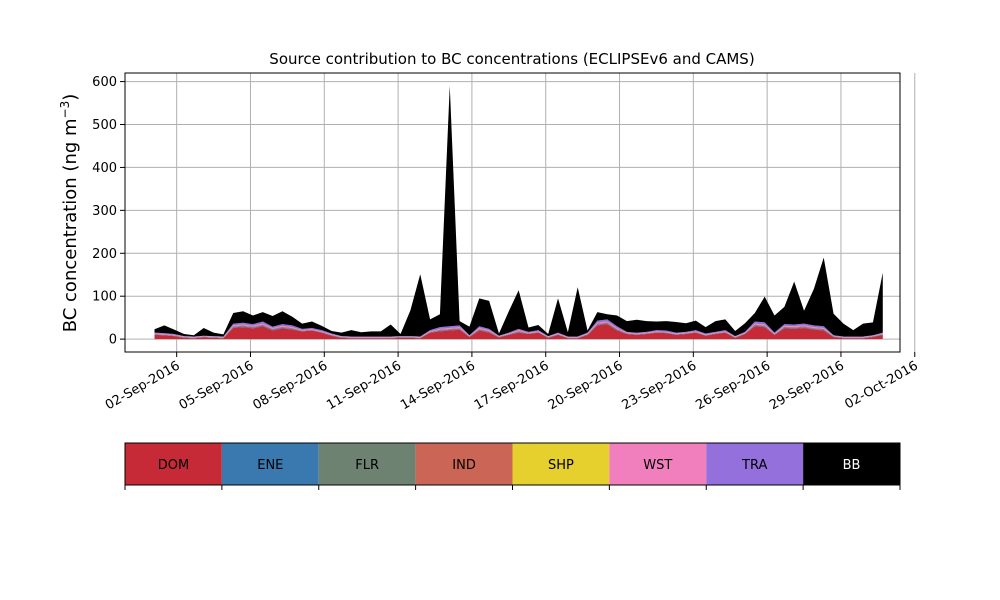  What do you see at coordinates (113, 340) in the screenshot?
I see `y-tick-label: 0` at bounding box center [113, 340].